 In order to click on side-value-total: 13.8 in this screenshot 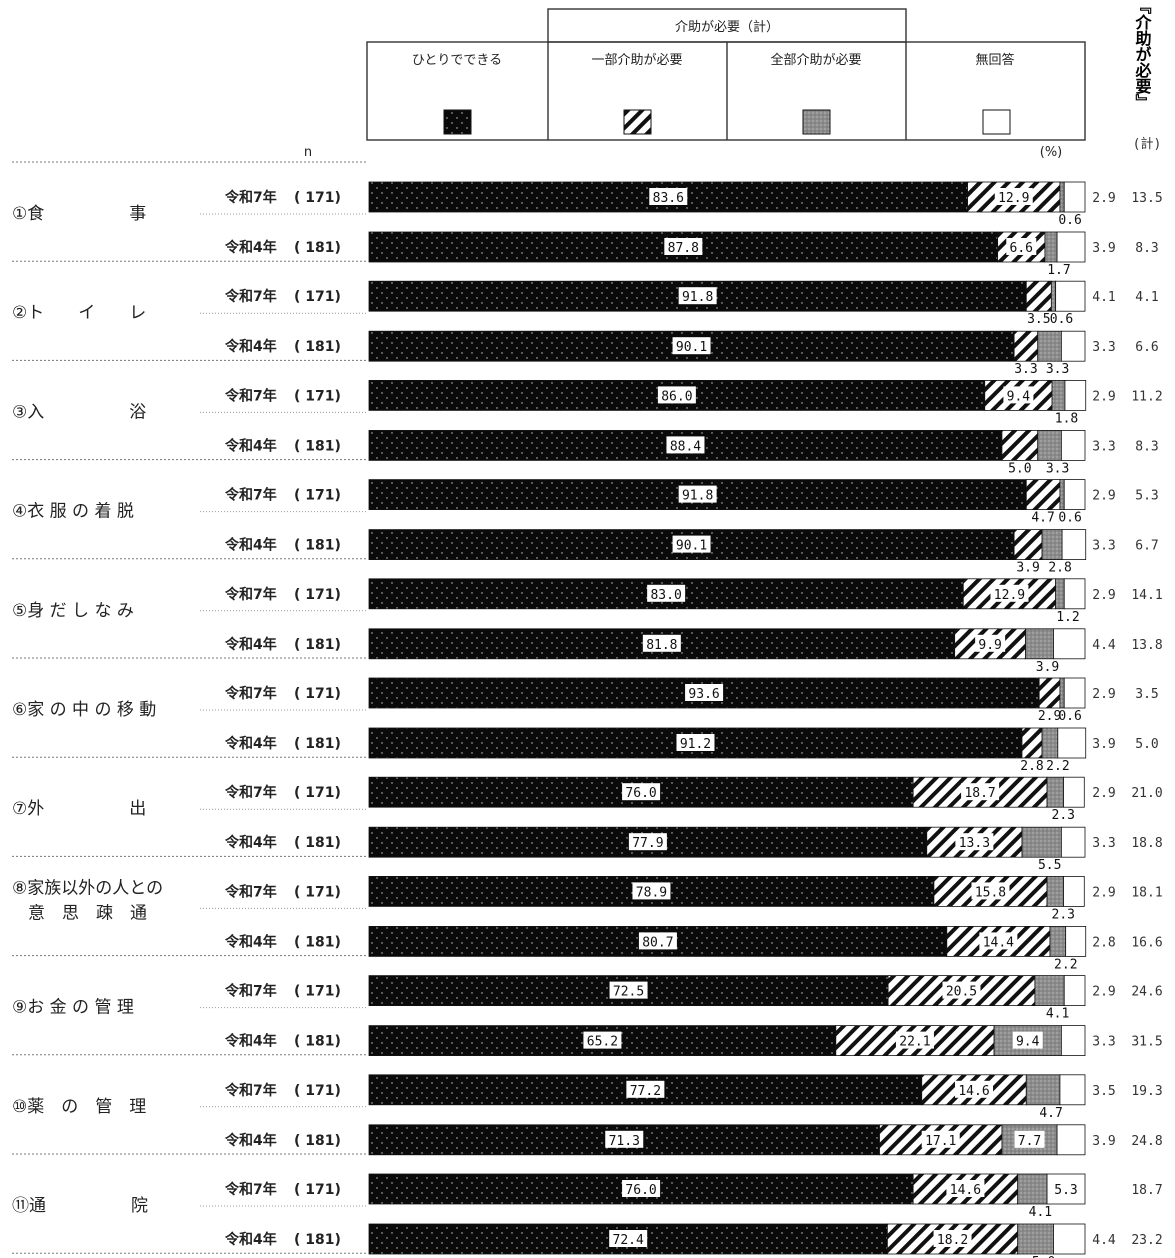, I will do `click(1146, 645)`.